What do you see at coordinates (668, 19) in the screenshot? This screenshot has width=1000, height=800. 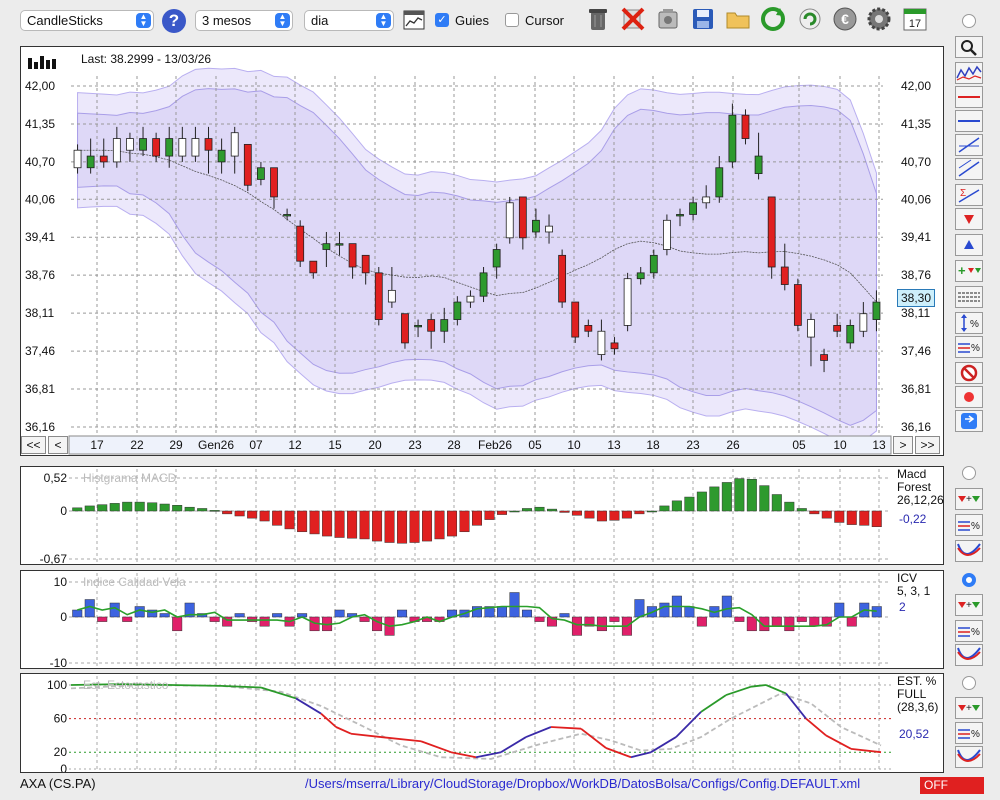 I see `camera-icon` at bounding box center [668, 19].